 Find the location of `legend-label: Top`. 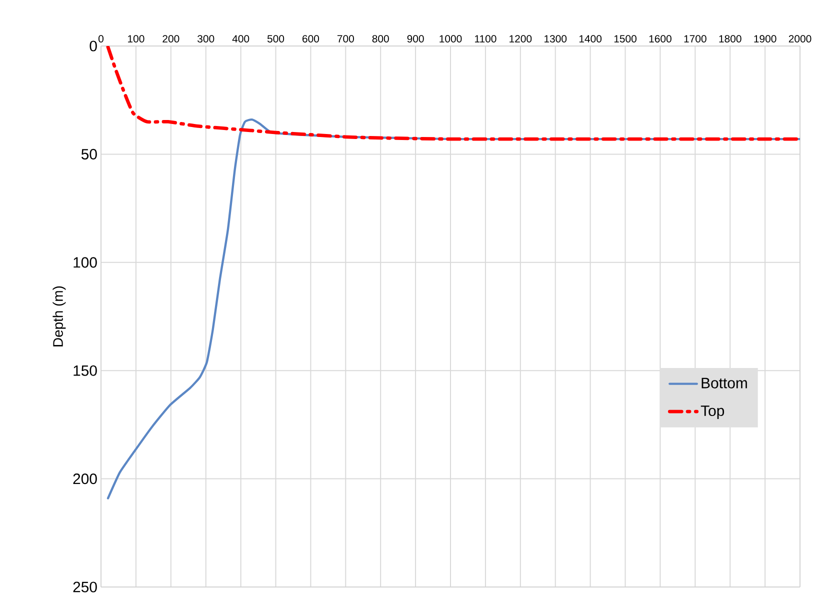

legend-label: Top is located at coordinates (712, 412).